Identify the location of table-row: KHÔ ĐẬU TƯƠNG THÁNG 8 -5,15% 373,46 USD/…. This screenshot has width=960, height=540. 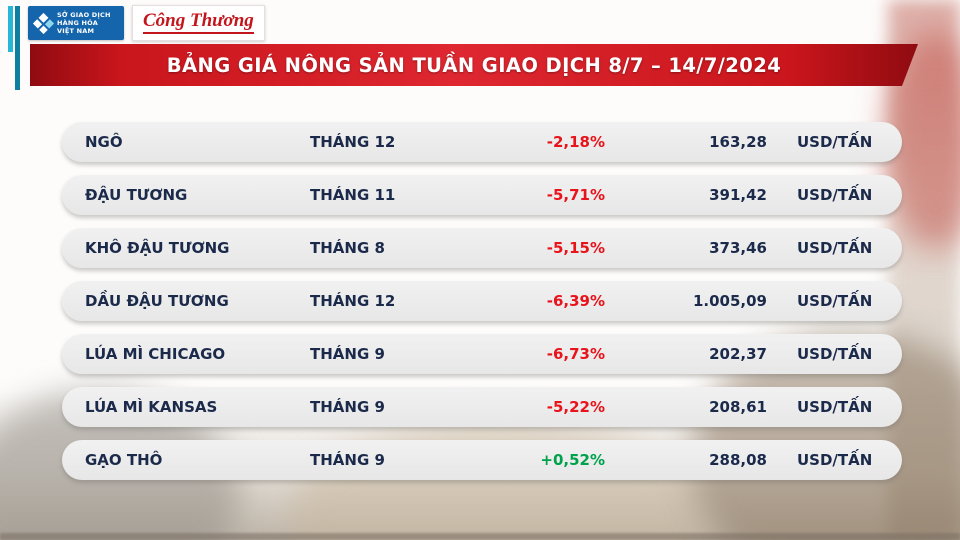
(482, 248).